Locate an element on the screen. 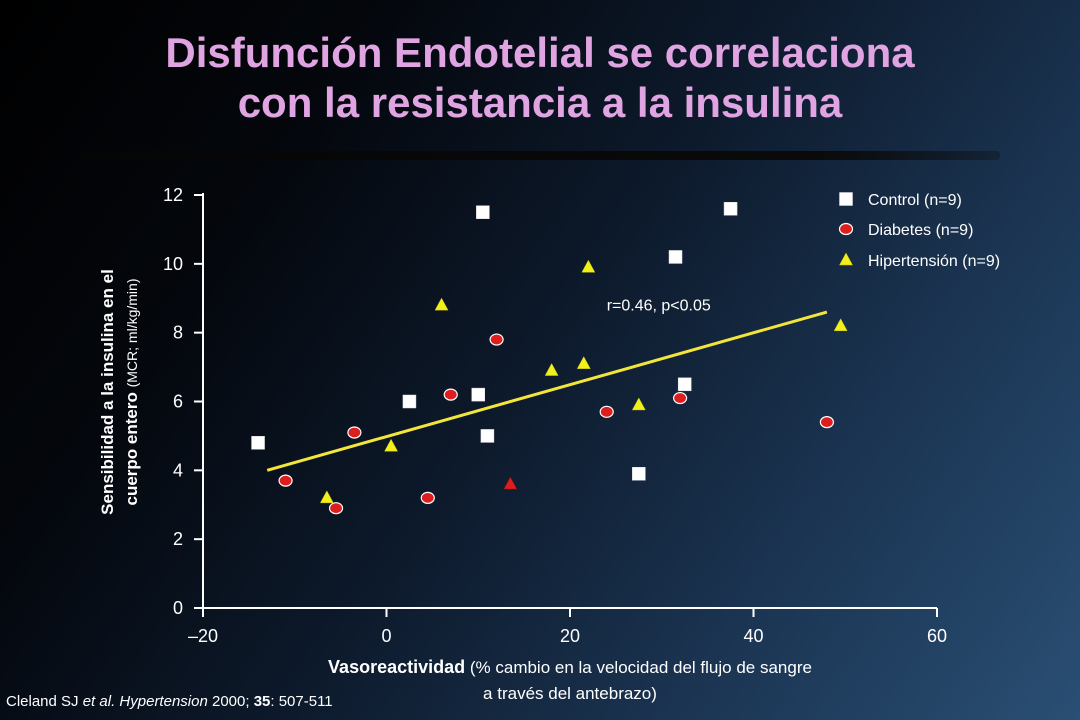 The image size is (1080, 720). legend-label: Diabetes (n=9) is located at coordinates (920, 230).